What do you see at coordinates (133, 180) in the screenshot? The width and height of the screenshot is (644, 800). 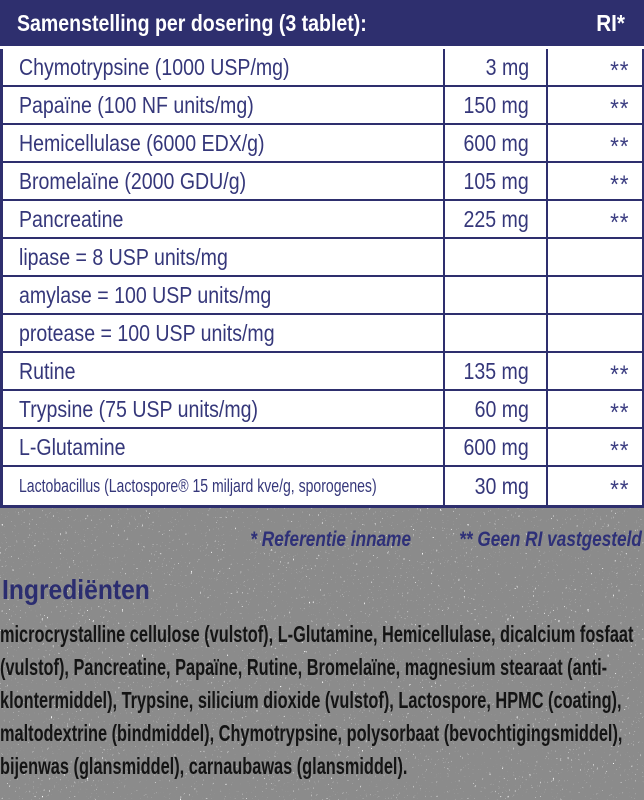 I see `ingredient-name: Bromelaïne (2000 GDU/g)` at bounding box center [133, 180].